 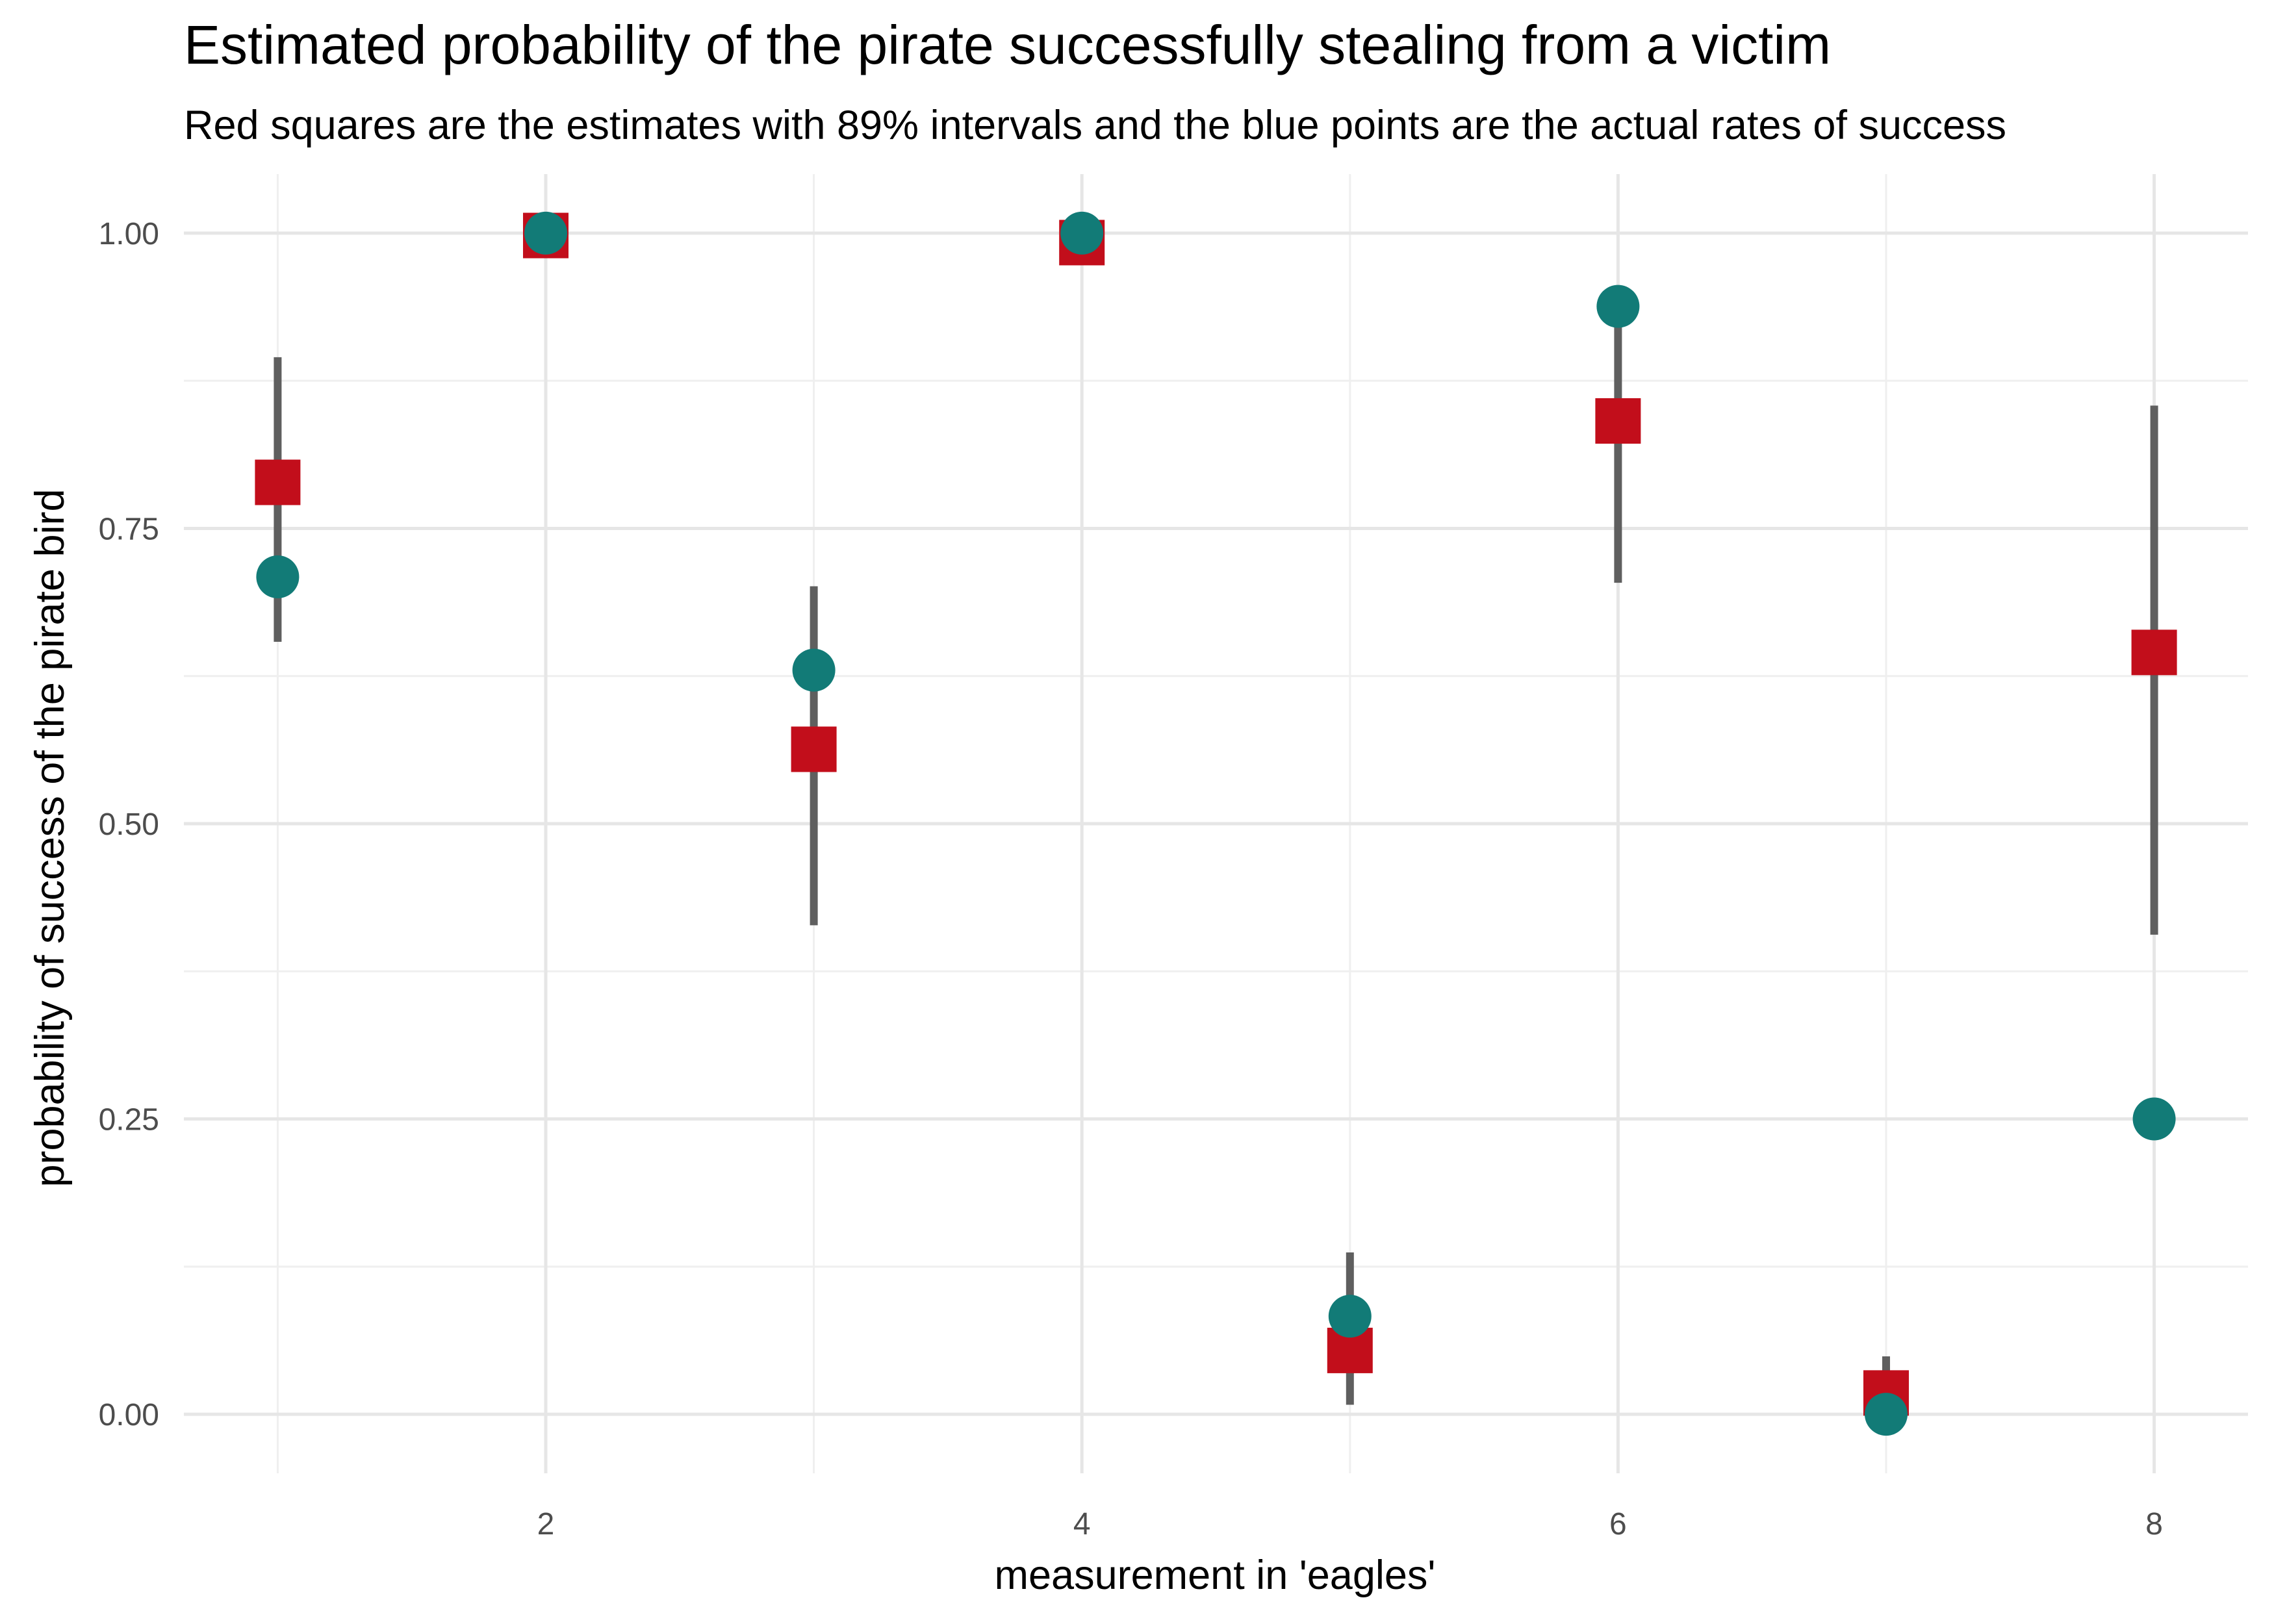 What do you see at coordinates (1082, 1524) in the screenshot?
I see `x-tick-label: 4` at bounding box center [1082, 1524].